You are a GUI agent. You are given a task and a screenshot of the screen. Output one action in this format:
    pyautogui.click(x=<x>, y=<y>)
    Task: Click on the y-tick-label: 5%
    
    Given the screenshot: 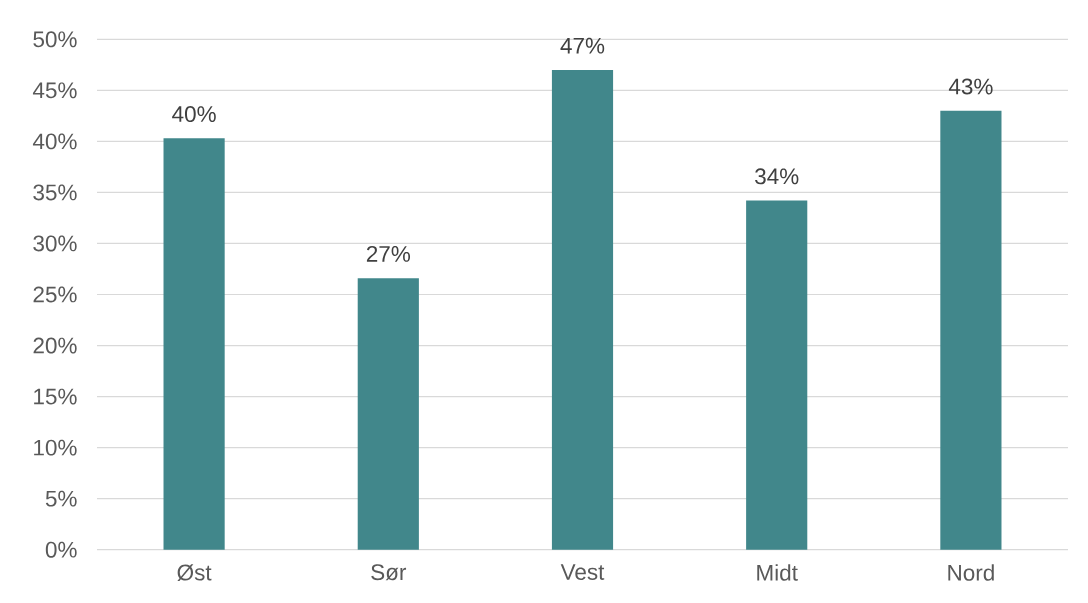 What is the action you would take?
    pyautogui.click(x=61, y=498)
    